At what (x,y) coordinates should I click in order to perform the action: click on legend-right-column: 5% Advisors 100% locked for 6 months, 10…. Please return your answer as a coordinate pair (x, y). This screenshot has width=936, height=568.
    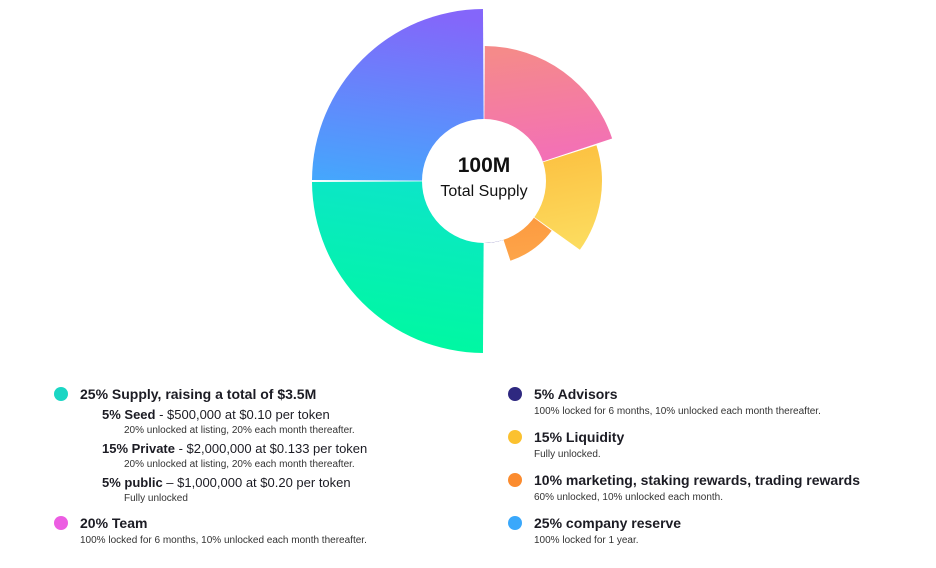
    Looking at the image, I should click on (718, 470).